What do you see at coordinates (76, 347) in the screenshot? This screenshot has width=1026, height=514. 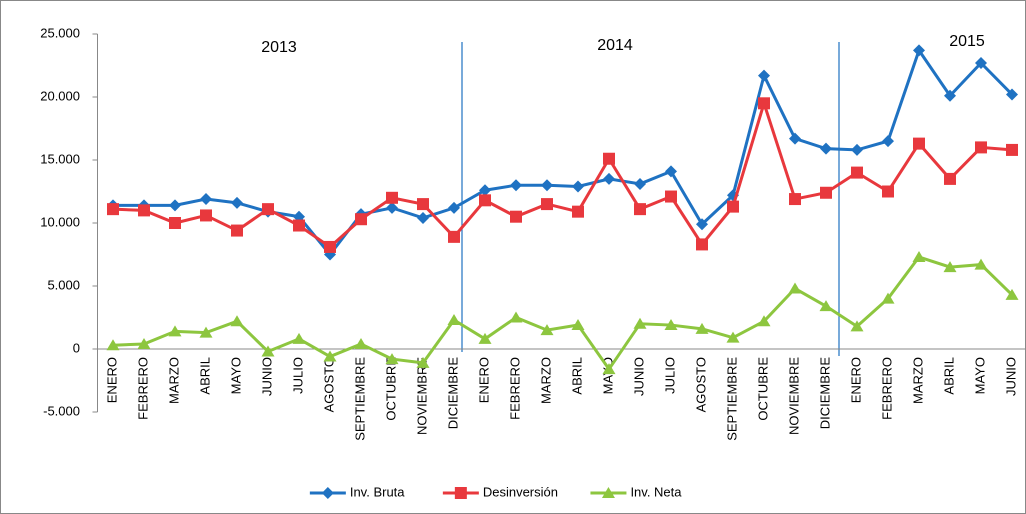 I see `y-tick-label: 0` at bounding box center [76, 347].